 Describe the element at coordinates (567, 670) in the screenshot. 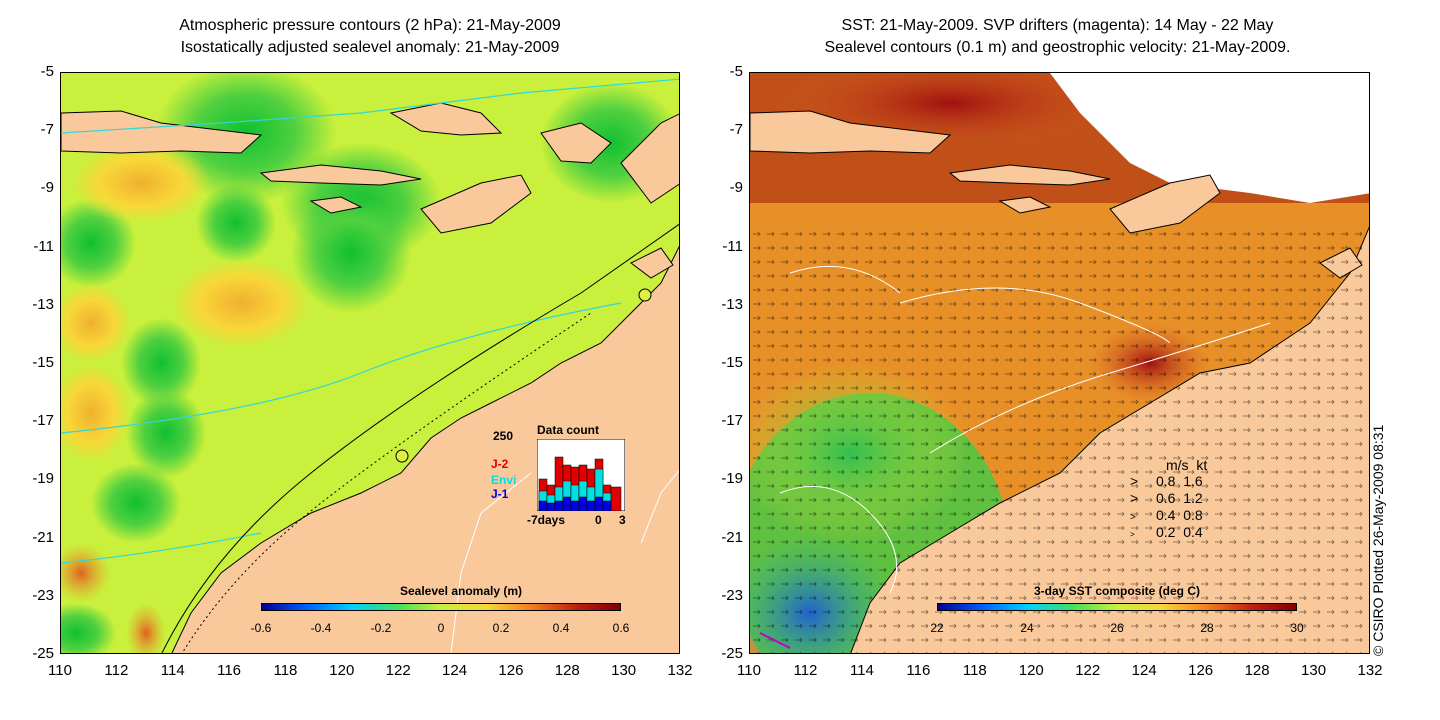

I see `left-x-tick: 128` at that location.